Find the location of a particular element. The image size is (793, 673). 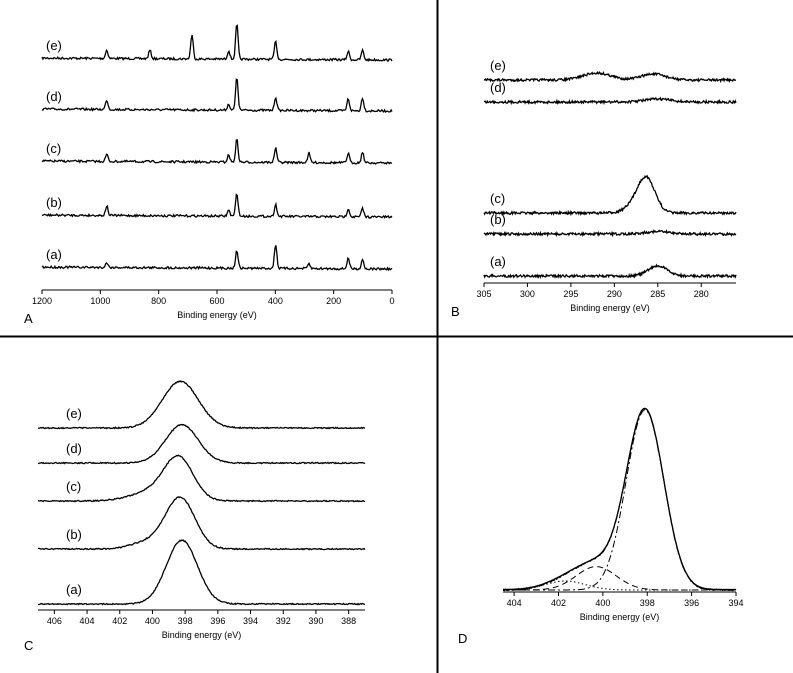

experimental-spectrum is located at coordinates (619, 499).